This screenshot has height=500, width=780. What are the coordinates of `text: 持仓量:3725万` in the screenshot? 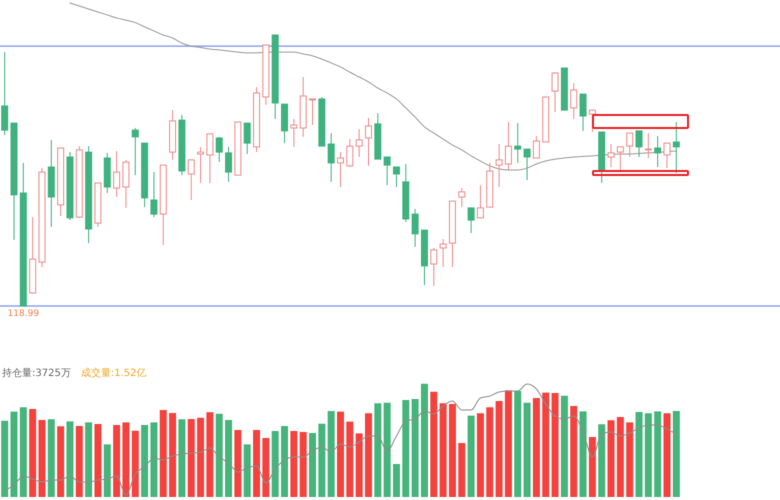 It's located at (36, 374).